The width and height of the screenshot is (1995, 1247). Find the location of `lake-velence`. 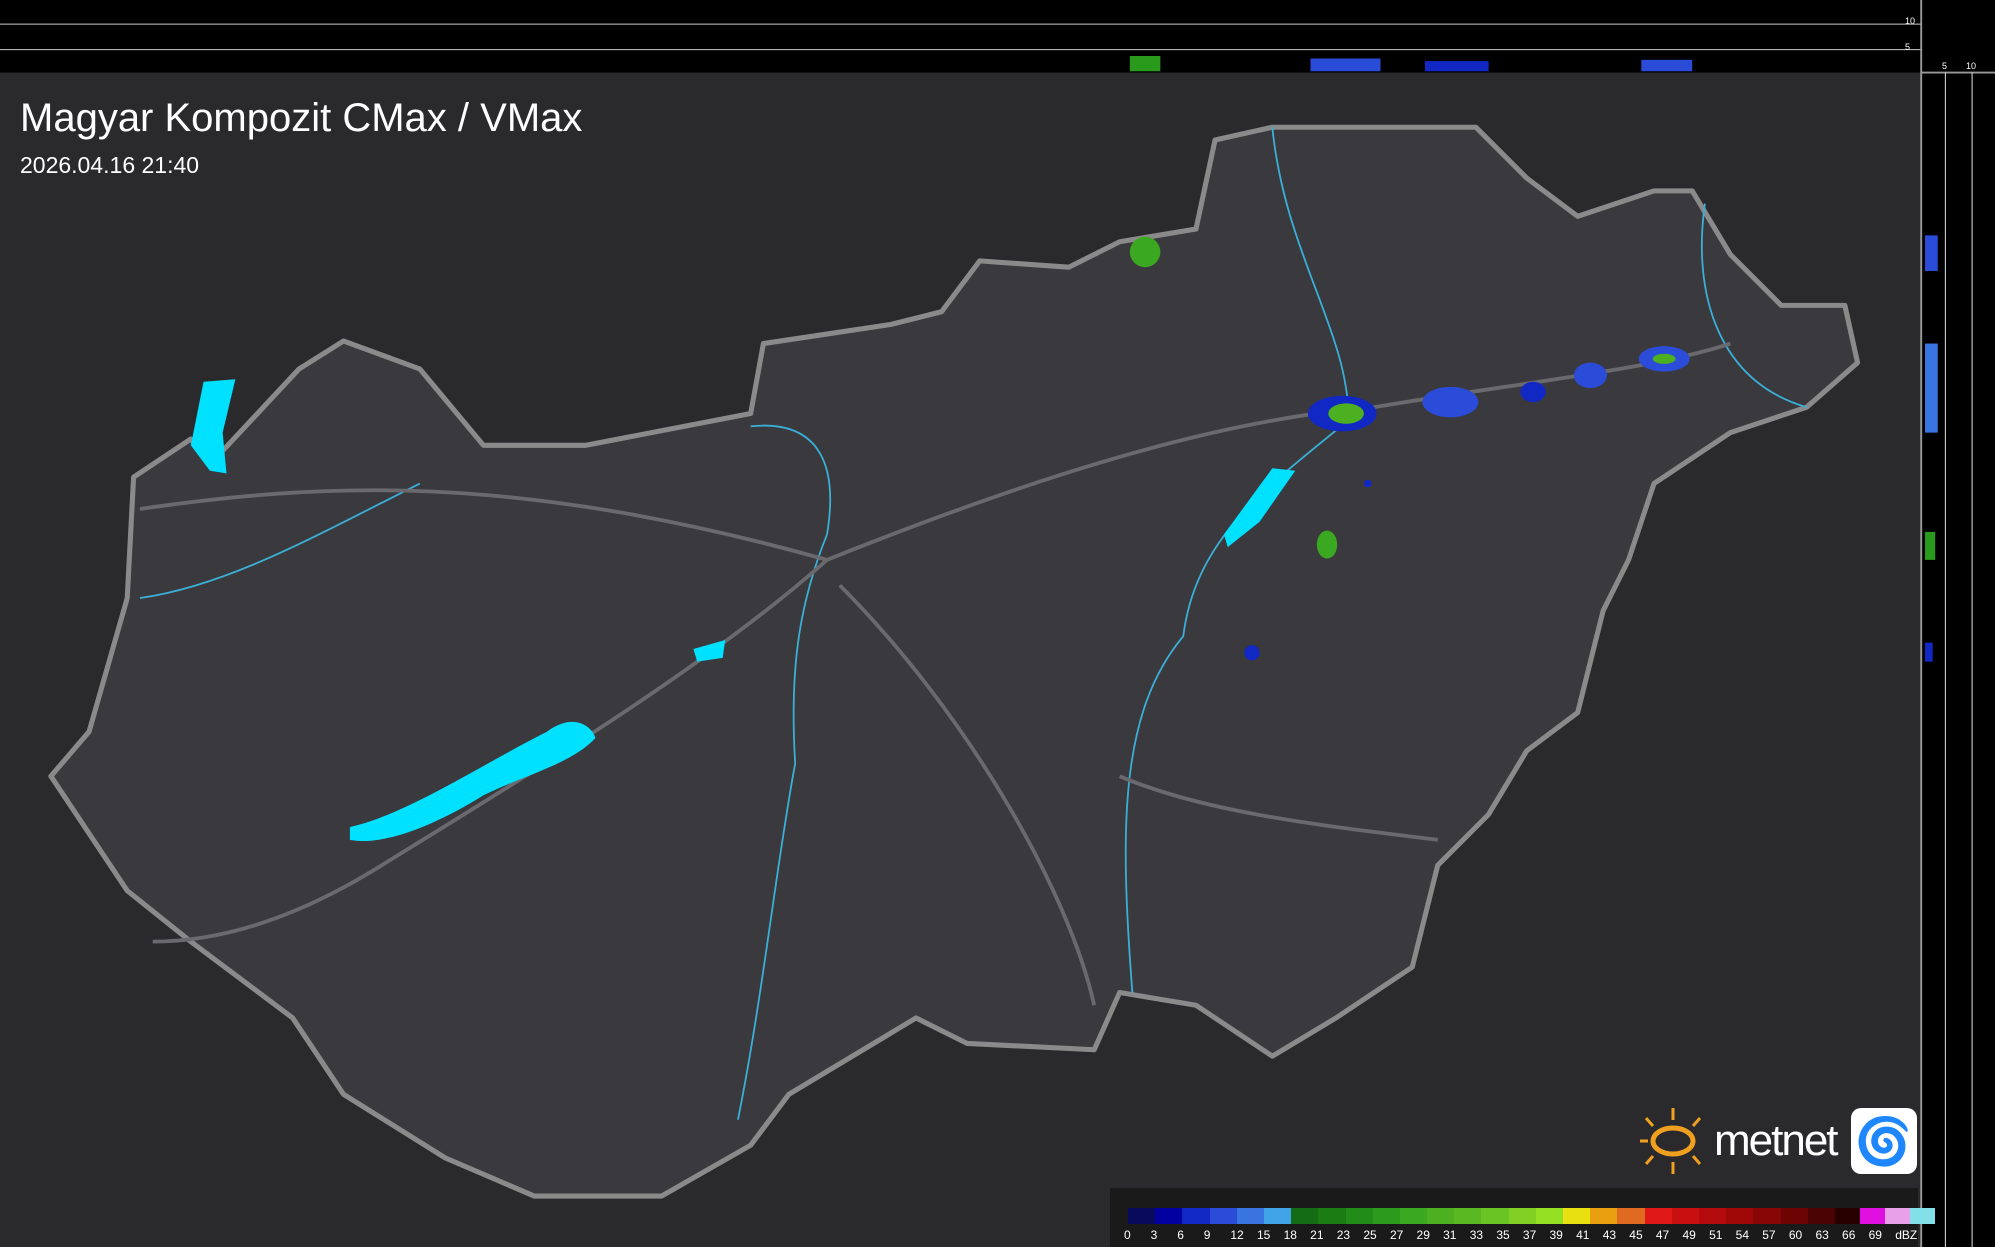

lake-velence is located at coordinates (709, 651).